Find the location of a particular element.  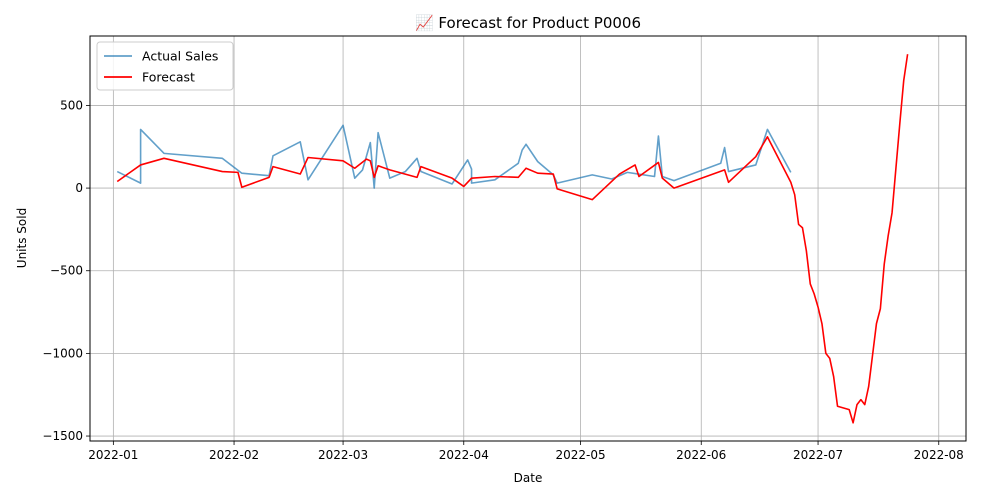

y-axis-label: Units Sold is located at coordinates (22, 238).